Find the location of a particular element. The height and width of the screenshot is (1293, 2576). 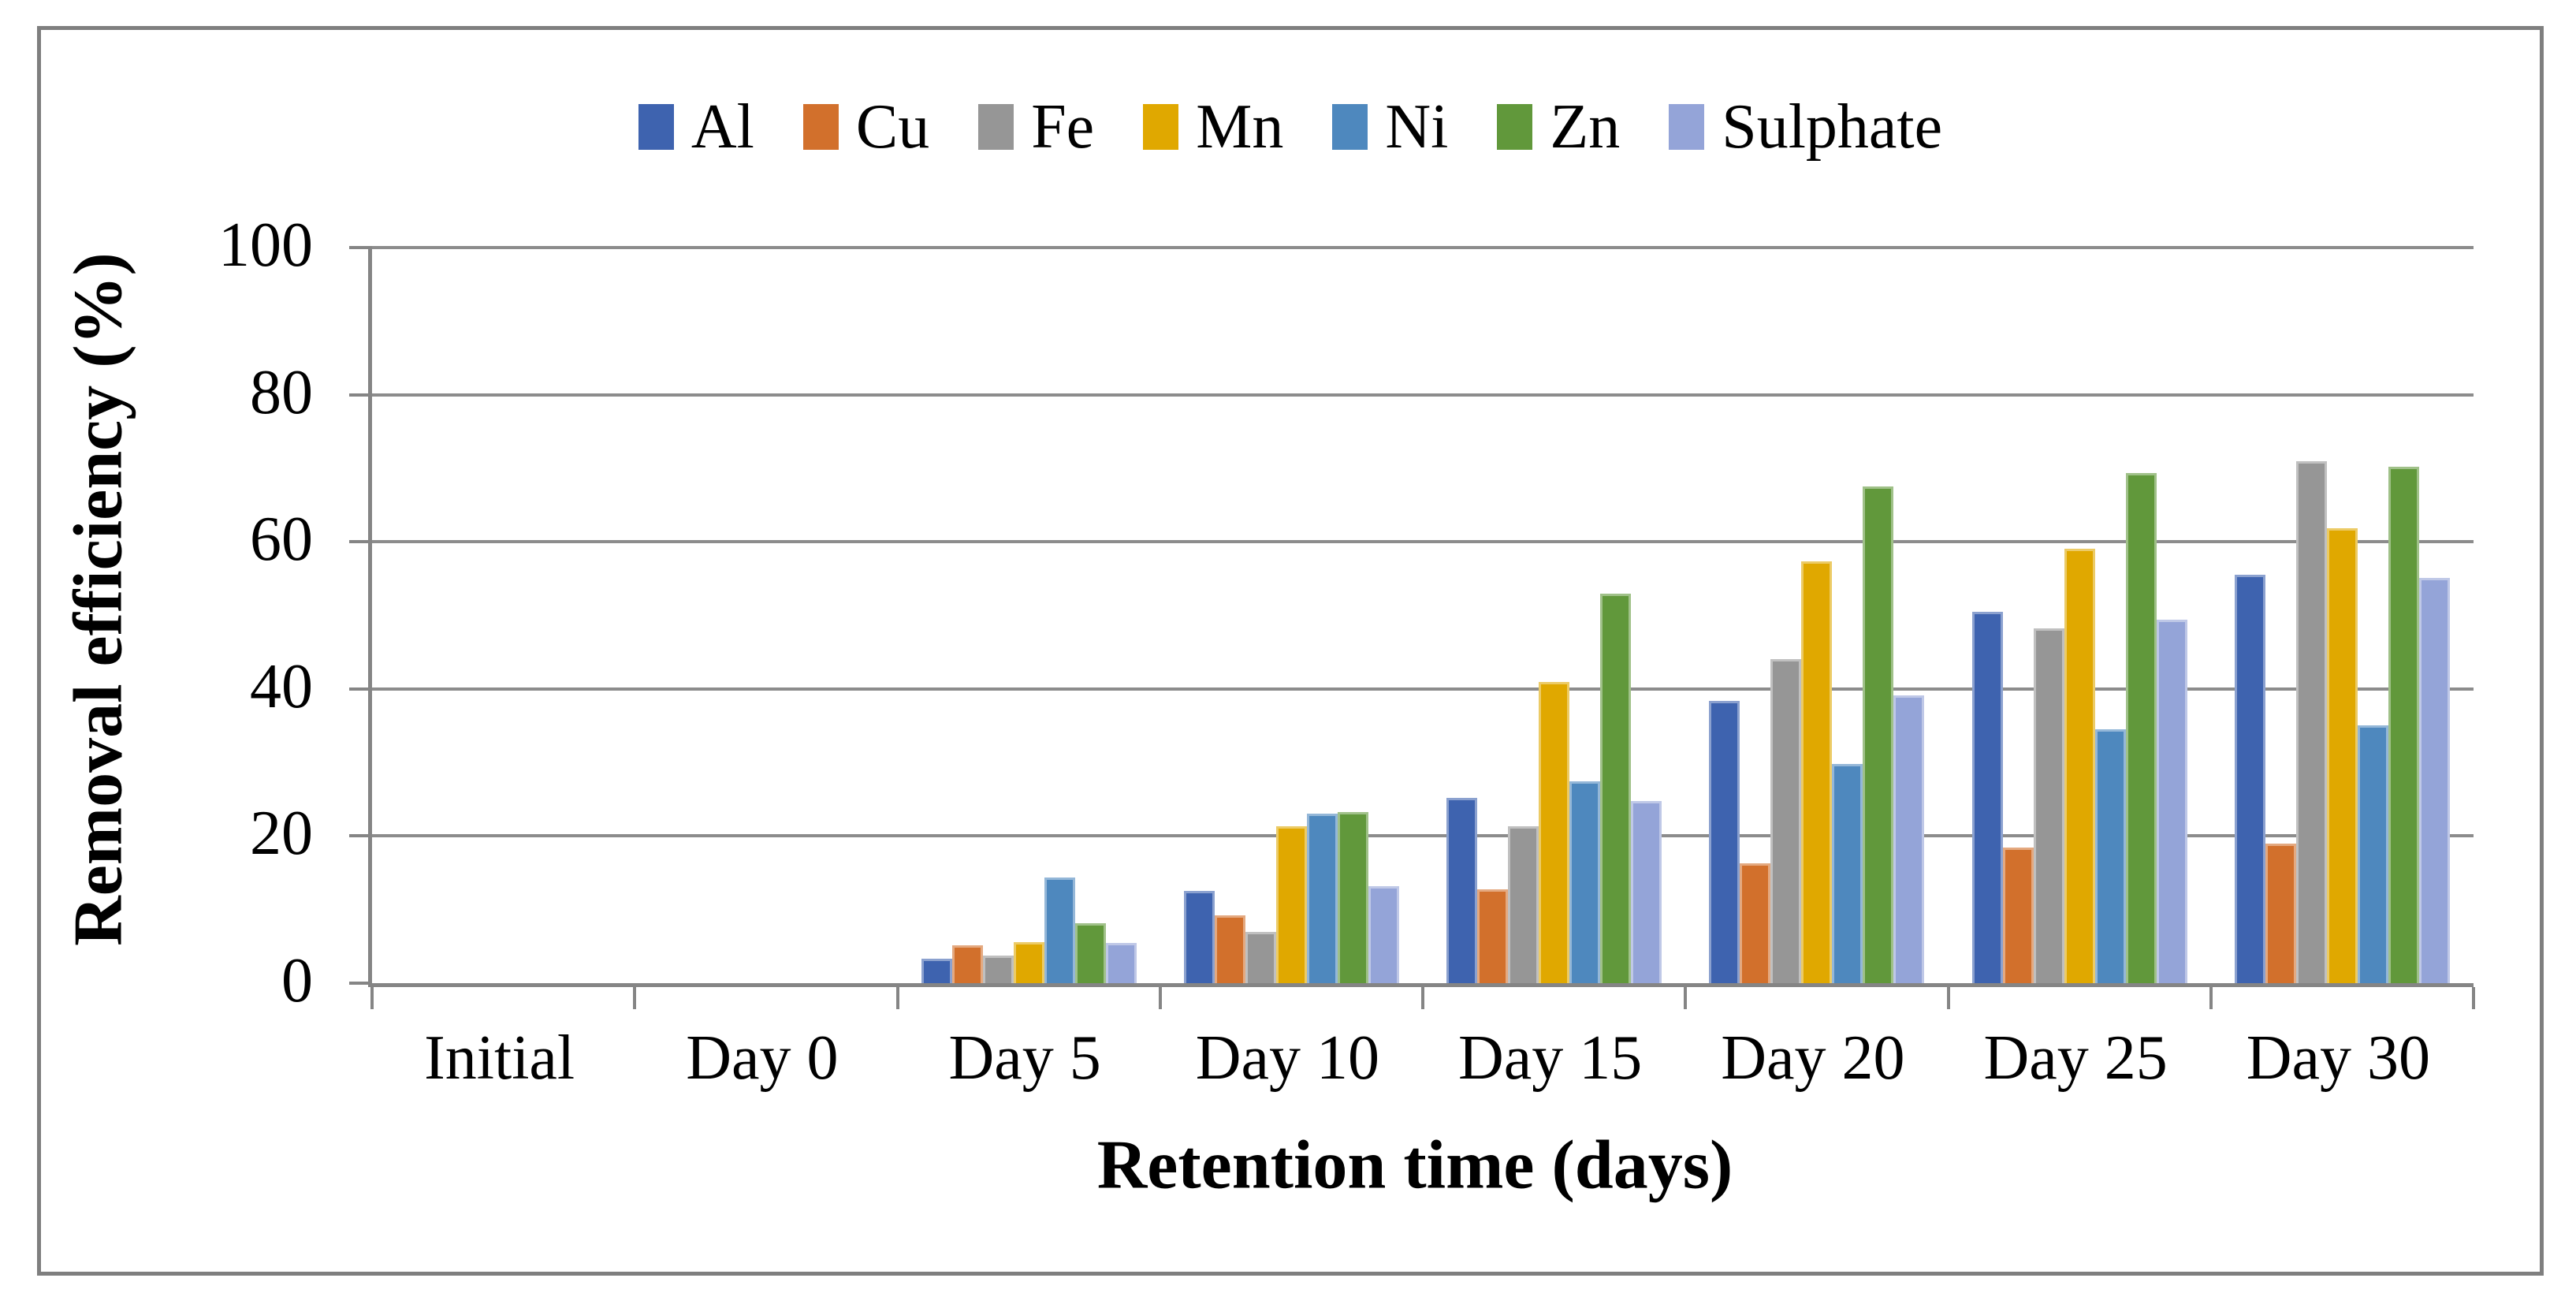

legend-item-ni: Ni is located at coordinates (1390, 127).